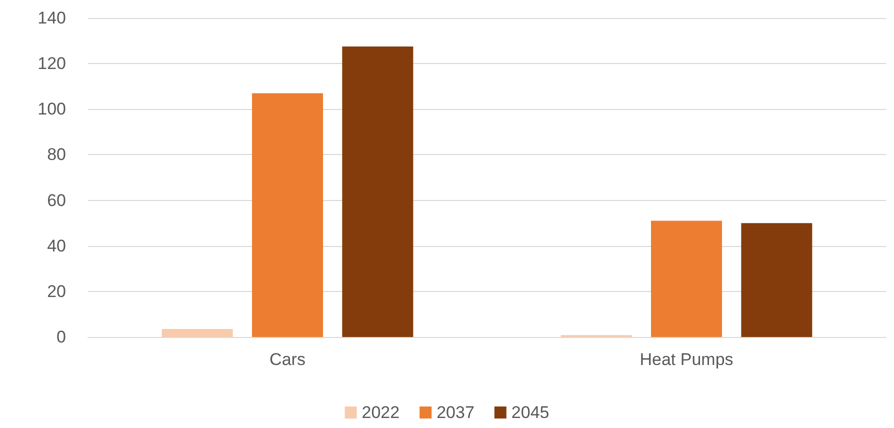 This screenshot has height=428, width=894. What do you see at coordinates (56, 200) in the screenshot?
I see `y-tick-label: 60` at bounding box center [56, 200].